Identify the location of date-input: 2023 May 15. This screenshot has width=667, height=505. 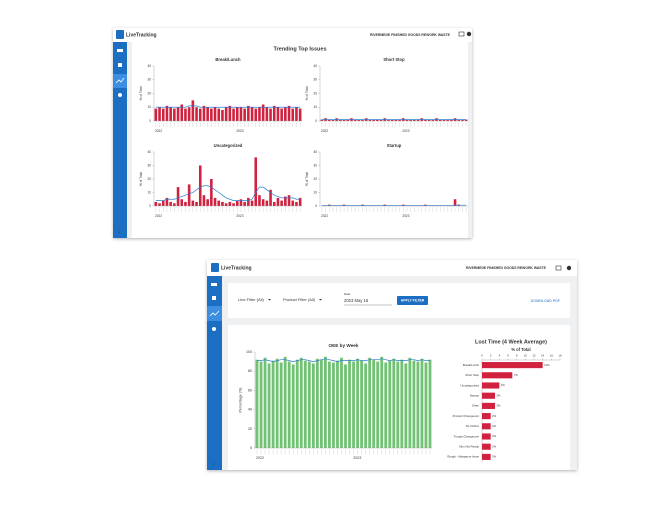
(356, 300).